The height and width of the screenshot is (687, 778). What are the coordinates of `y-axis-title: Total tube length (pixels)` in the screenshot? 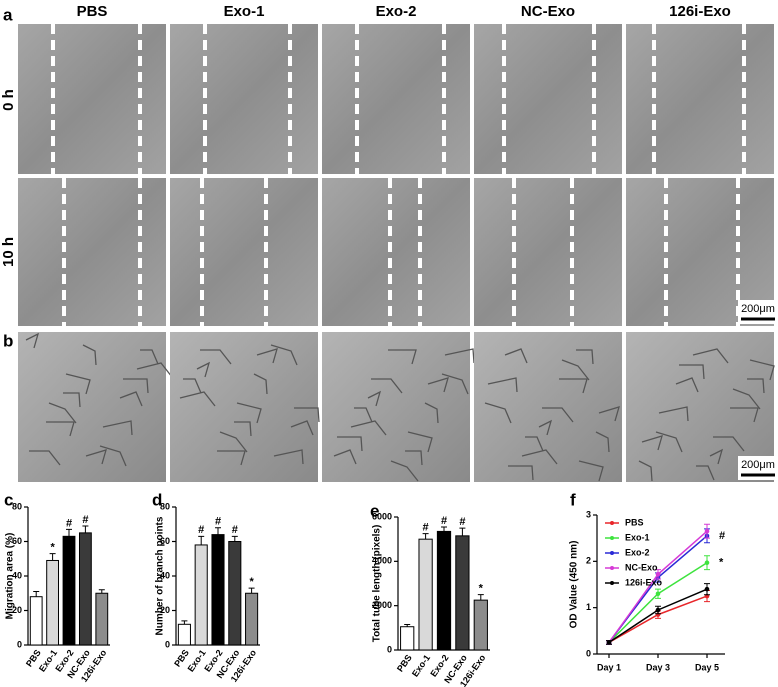 It's located at (377, 584).